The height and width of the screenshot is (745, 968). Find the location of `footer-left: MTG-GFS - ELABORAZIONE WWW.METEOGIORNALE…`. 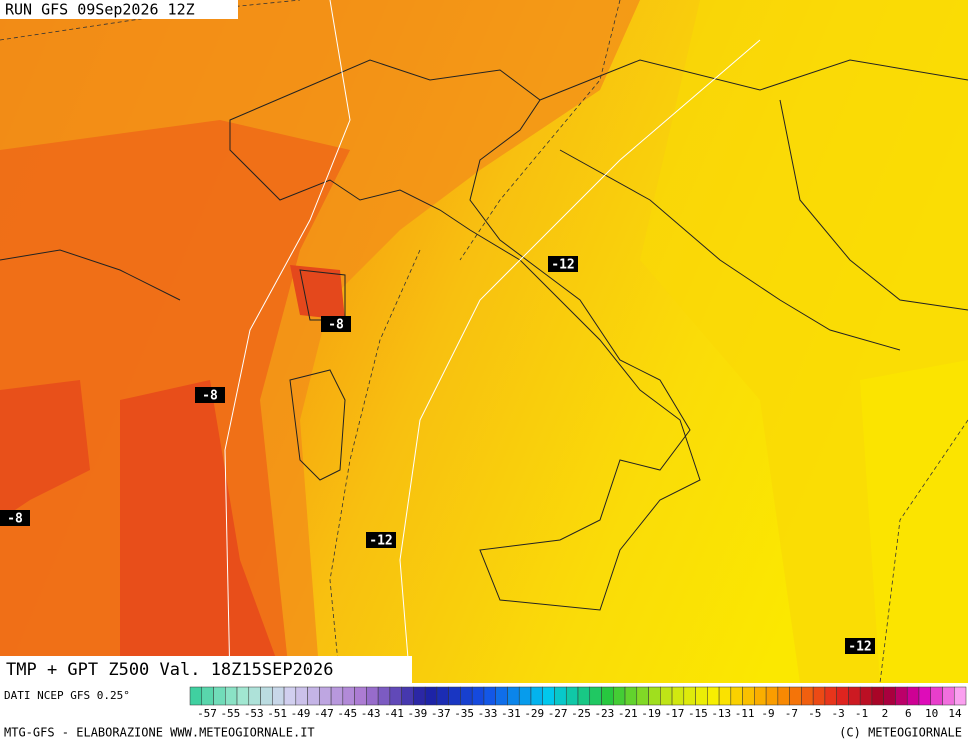

footer-left: MTG-GFS - ELABORAZIONE WWW.METEOGIORNALE… is located at coordinates (159, 733).